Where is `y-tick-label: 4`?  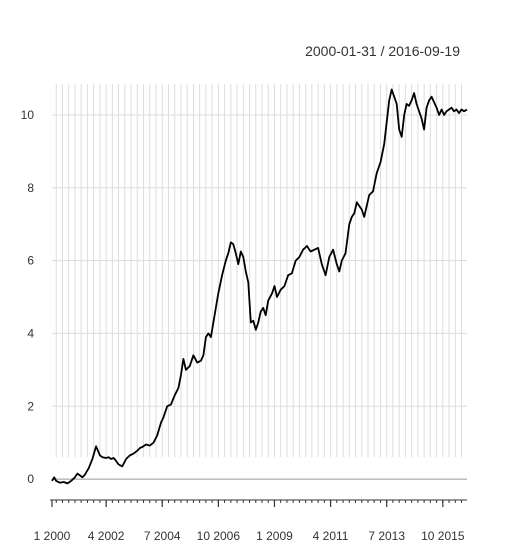 y-tick-label: 4 is located at coordinates (30, 333).